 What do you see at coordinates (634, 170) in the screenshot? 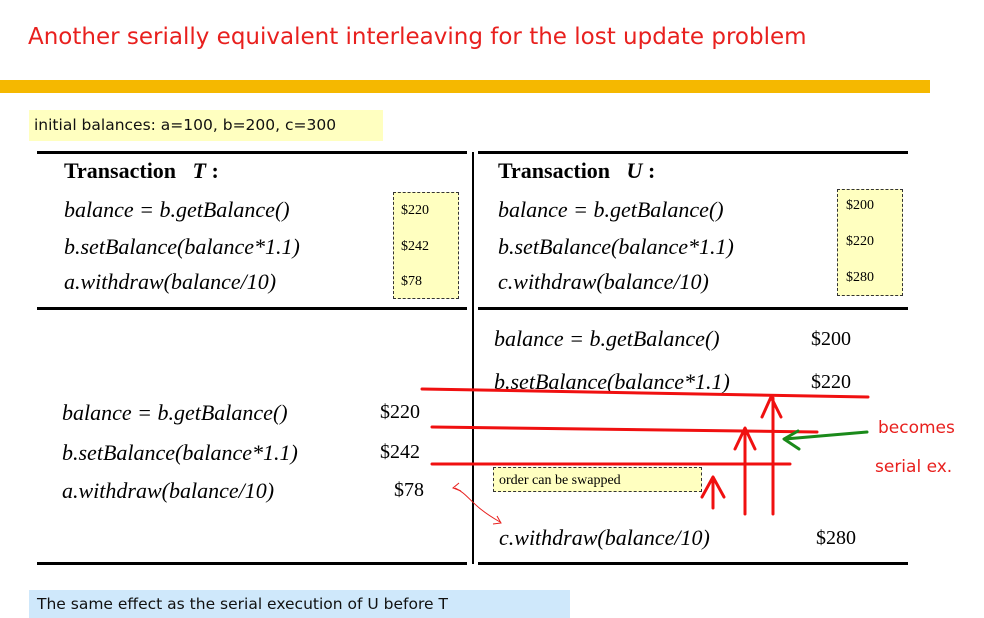
I see `transaction-u-name: U` at bounding box center [634, 170].